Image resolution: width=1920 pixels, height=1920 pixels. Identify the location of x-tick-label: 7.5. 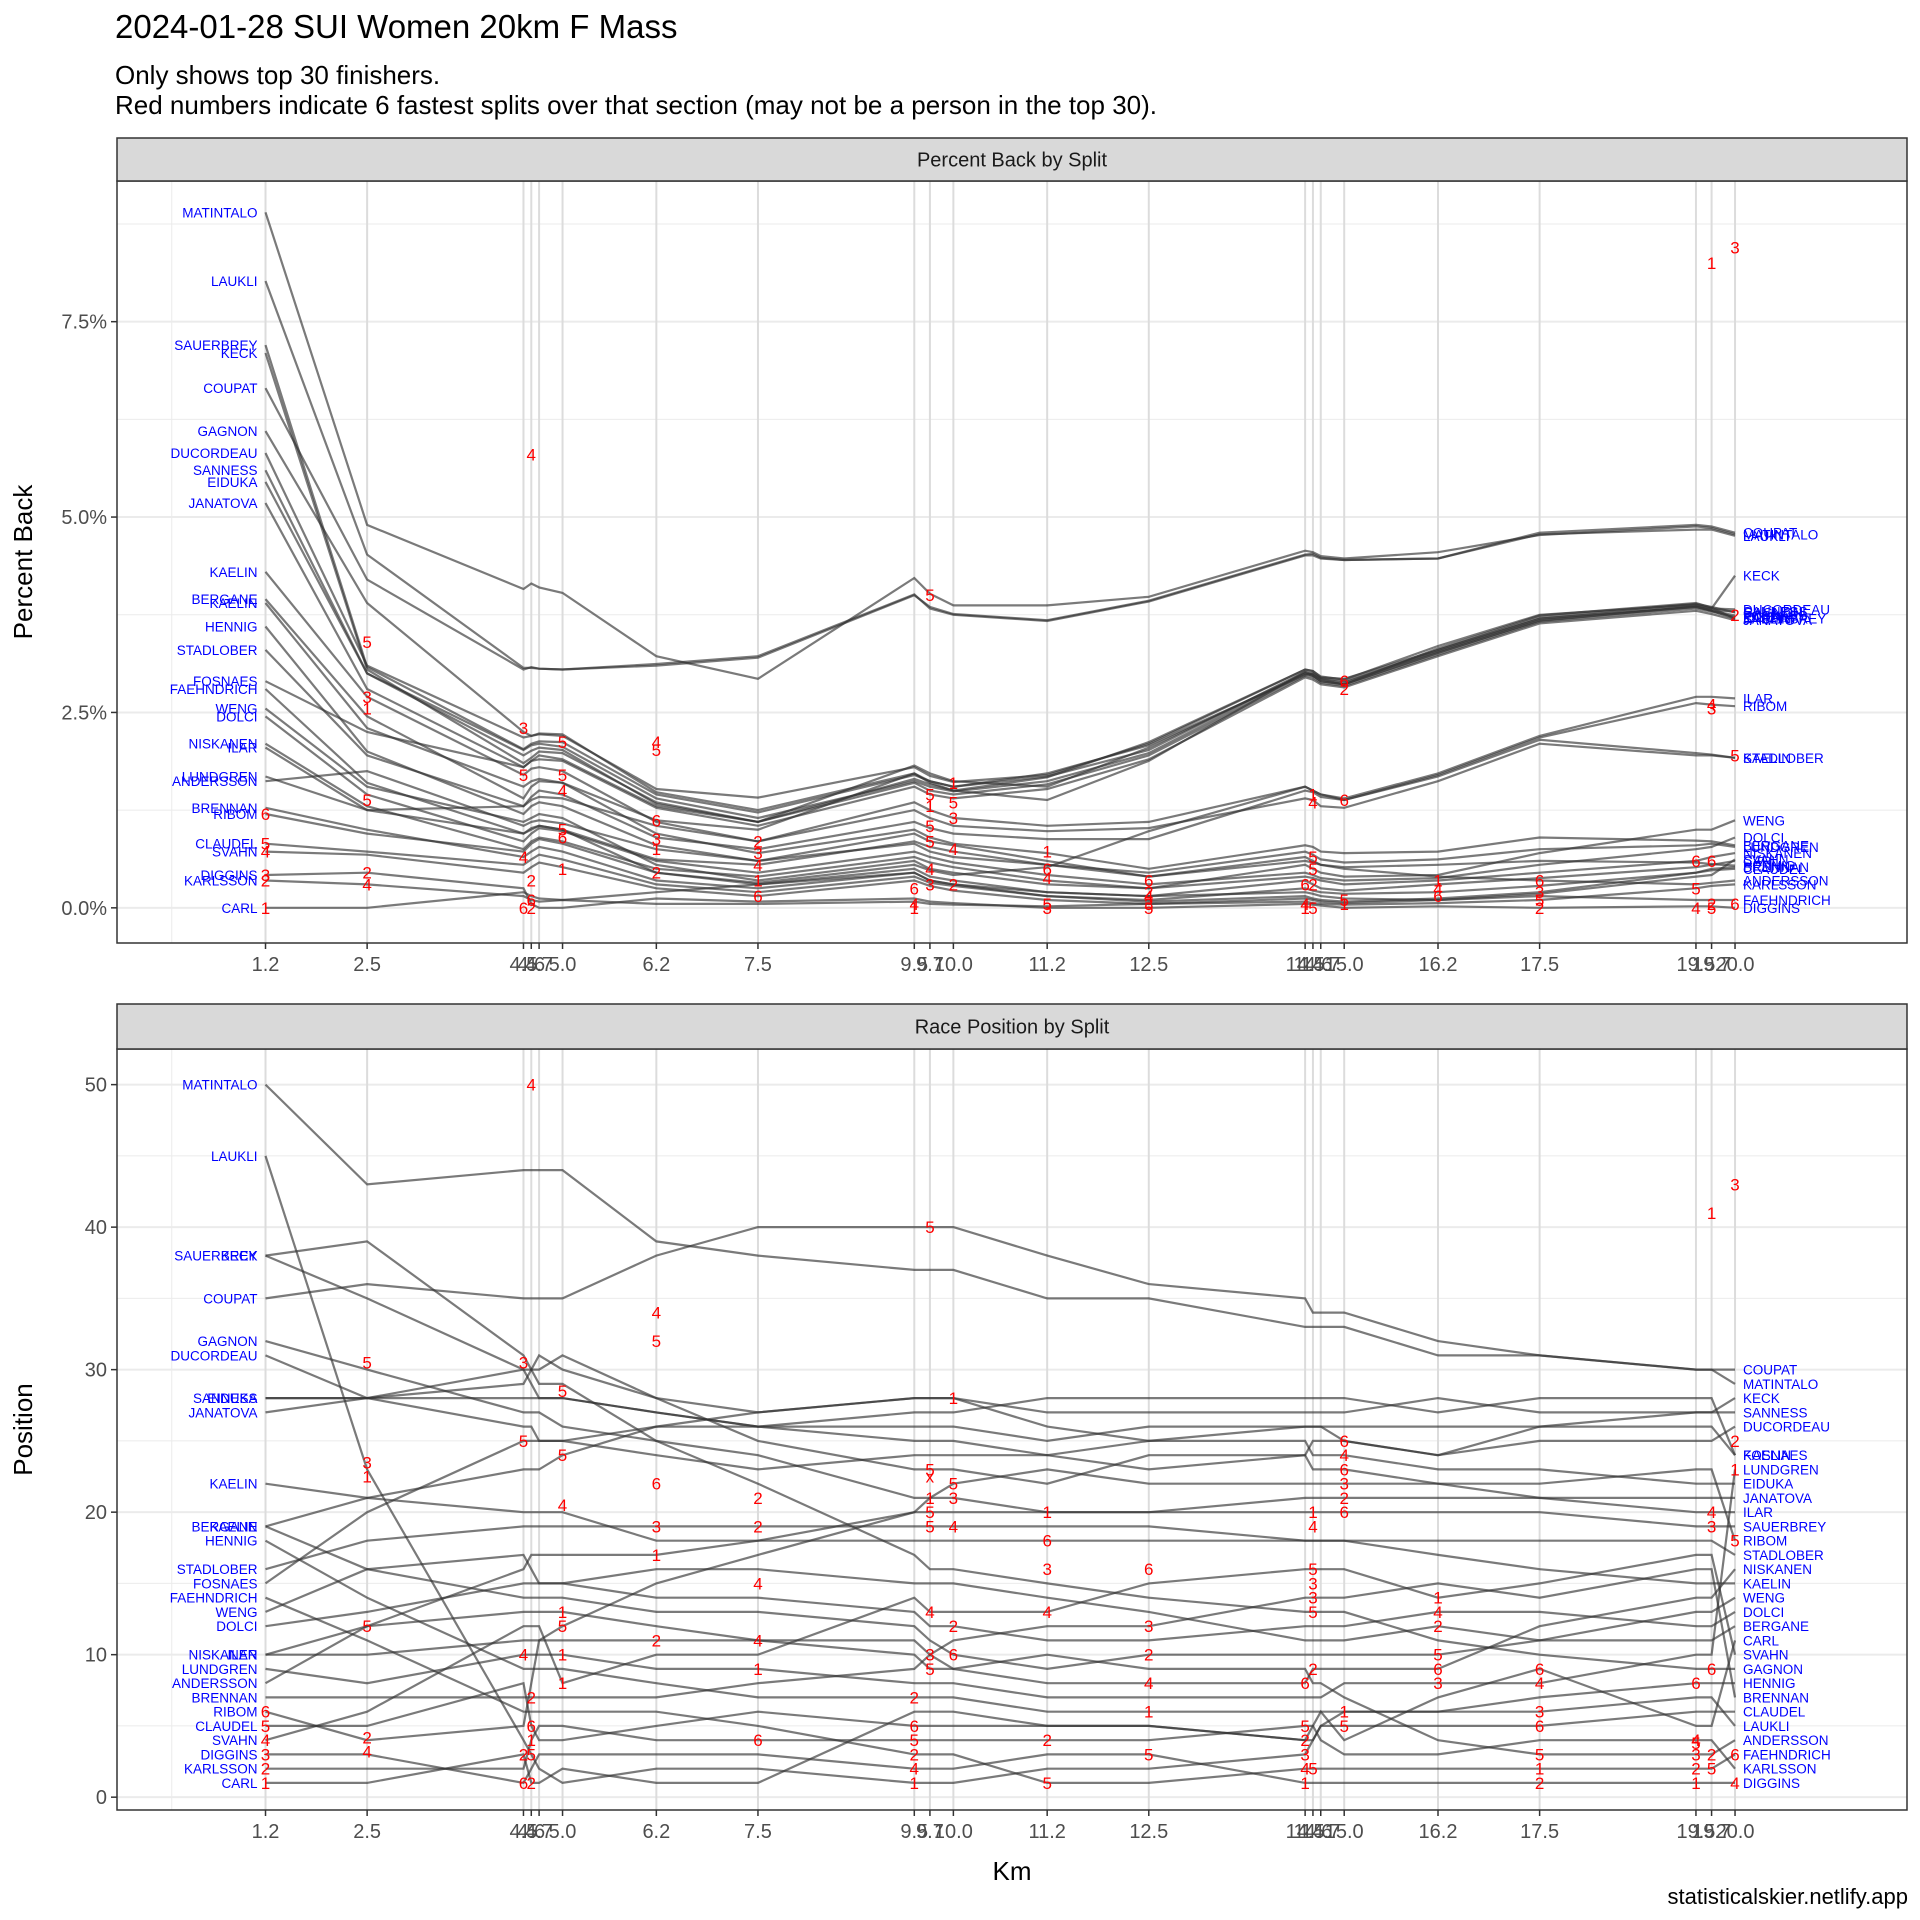
(758, 1832).